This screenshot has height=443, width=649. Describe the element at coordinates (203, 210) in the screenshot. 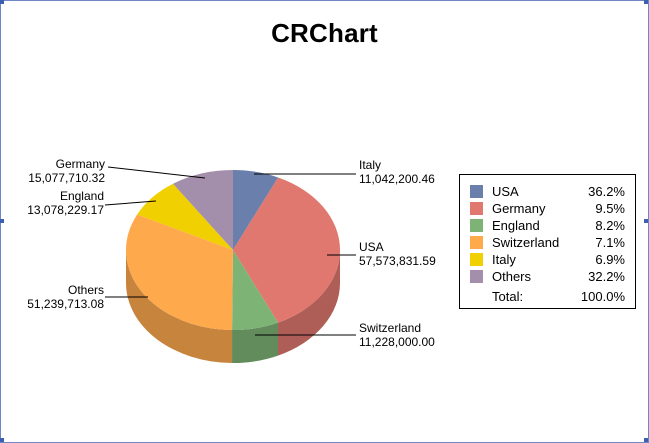

I see `pie-slice-germany` at that location.